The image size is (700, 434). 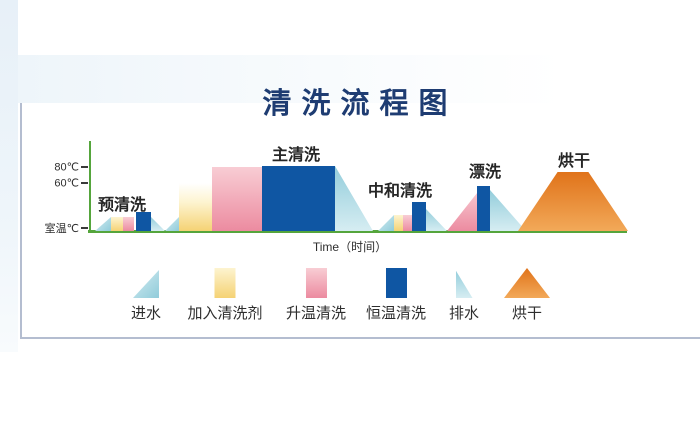 I want to click on legend-label: 加入清洗剂, so click(x=225, y=313).